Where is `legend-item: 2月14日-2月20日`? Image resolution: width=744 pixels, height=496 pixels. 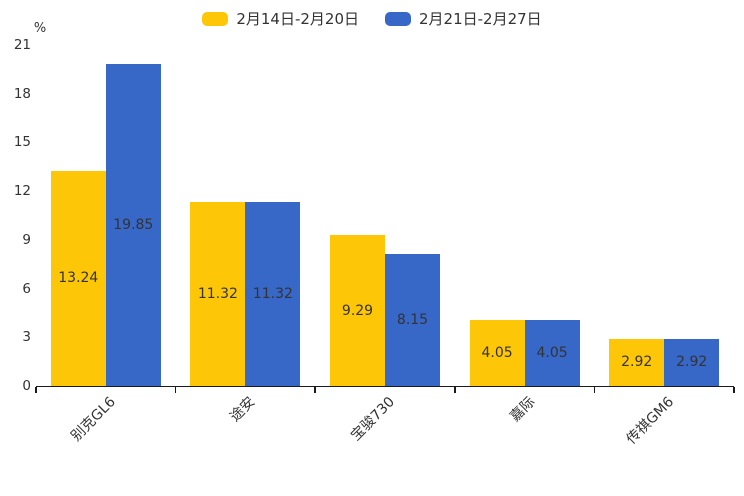 legend-item: 2月14日-2月20日 is located at coordinates (280, 19).